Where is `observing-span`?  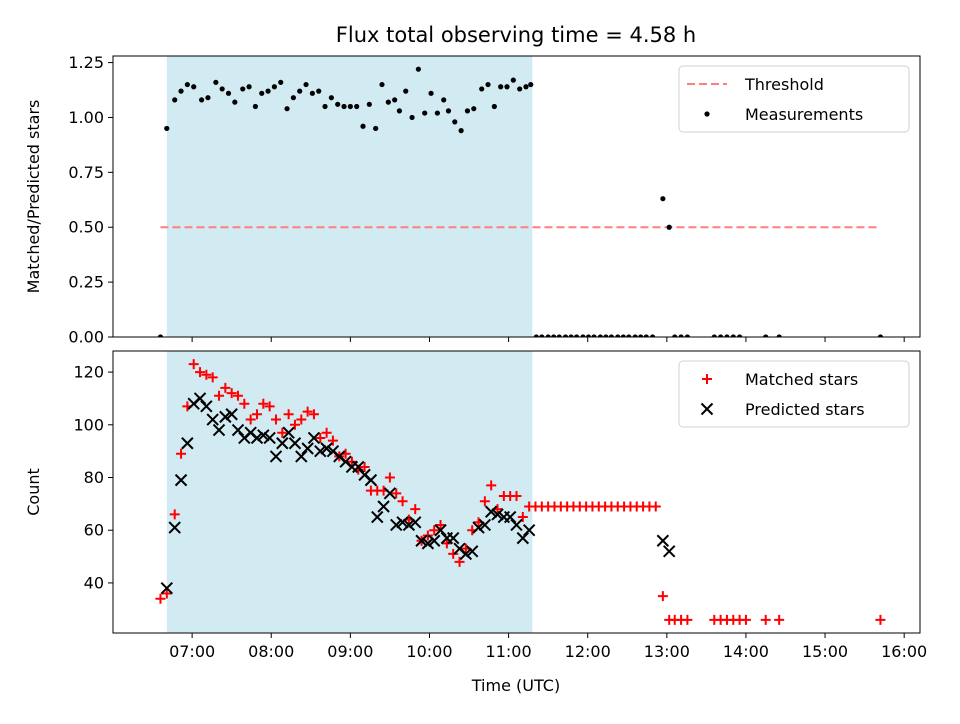
observing-span is located at coordinates (349, 492).